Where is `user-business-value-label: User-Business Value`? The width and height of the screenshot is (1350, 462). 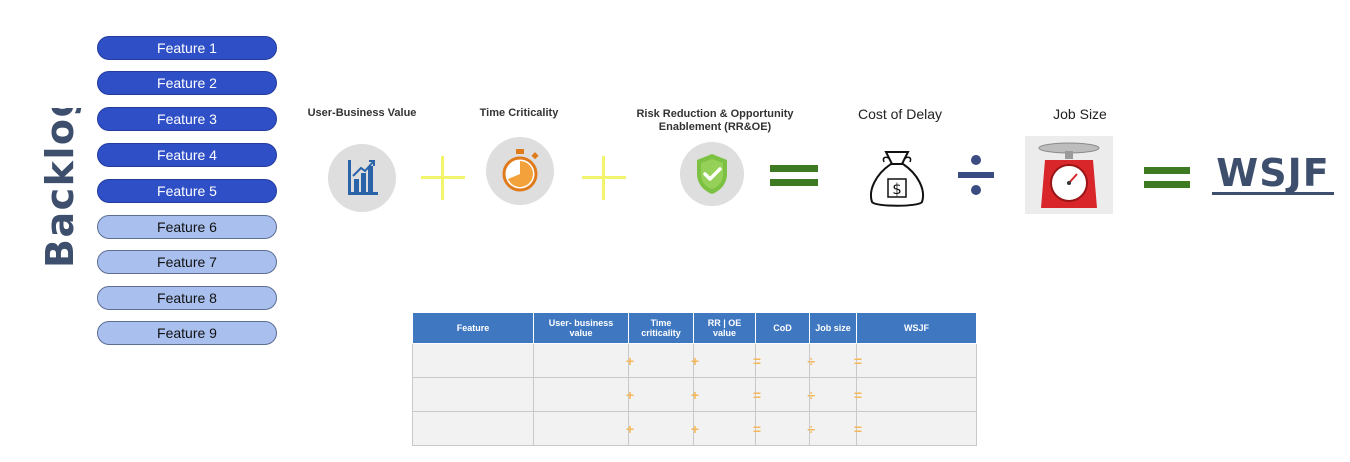 user-business-value-label: User-Business Value is located at coordinates (362, 113).